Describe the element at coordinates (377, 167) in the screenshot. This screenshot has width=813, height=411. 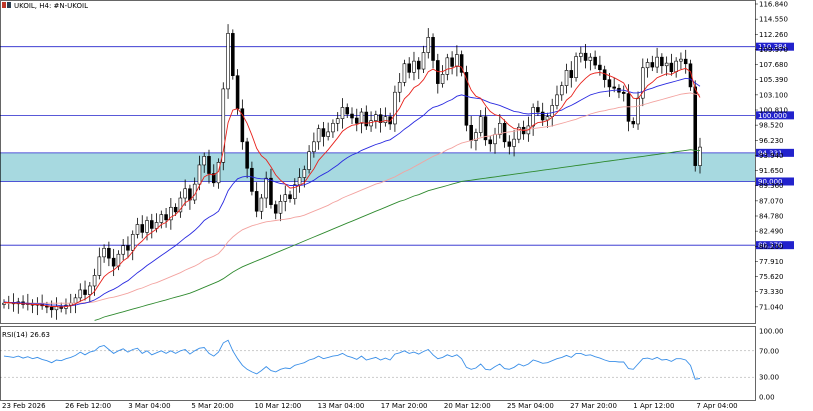
I see `support-zone` at that location.